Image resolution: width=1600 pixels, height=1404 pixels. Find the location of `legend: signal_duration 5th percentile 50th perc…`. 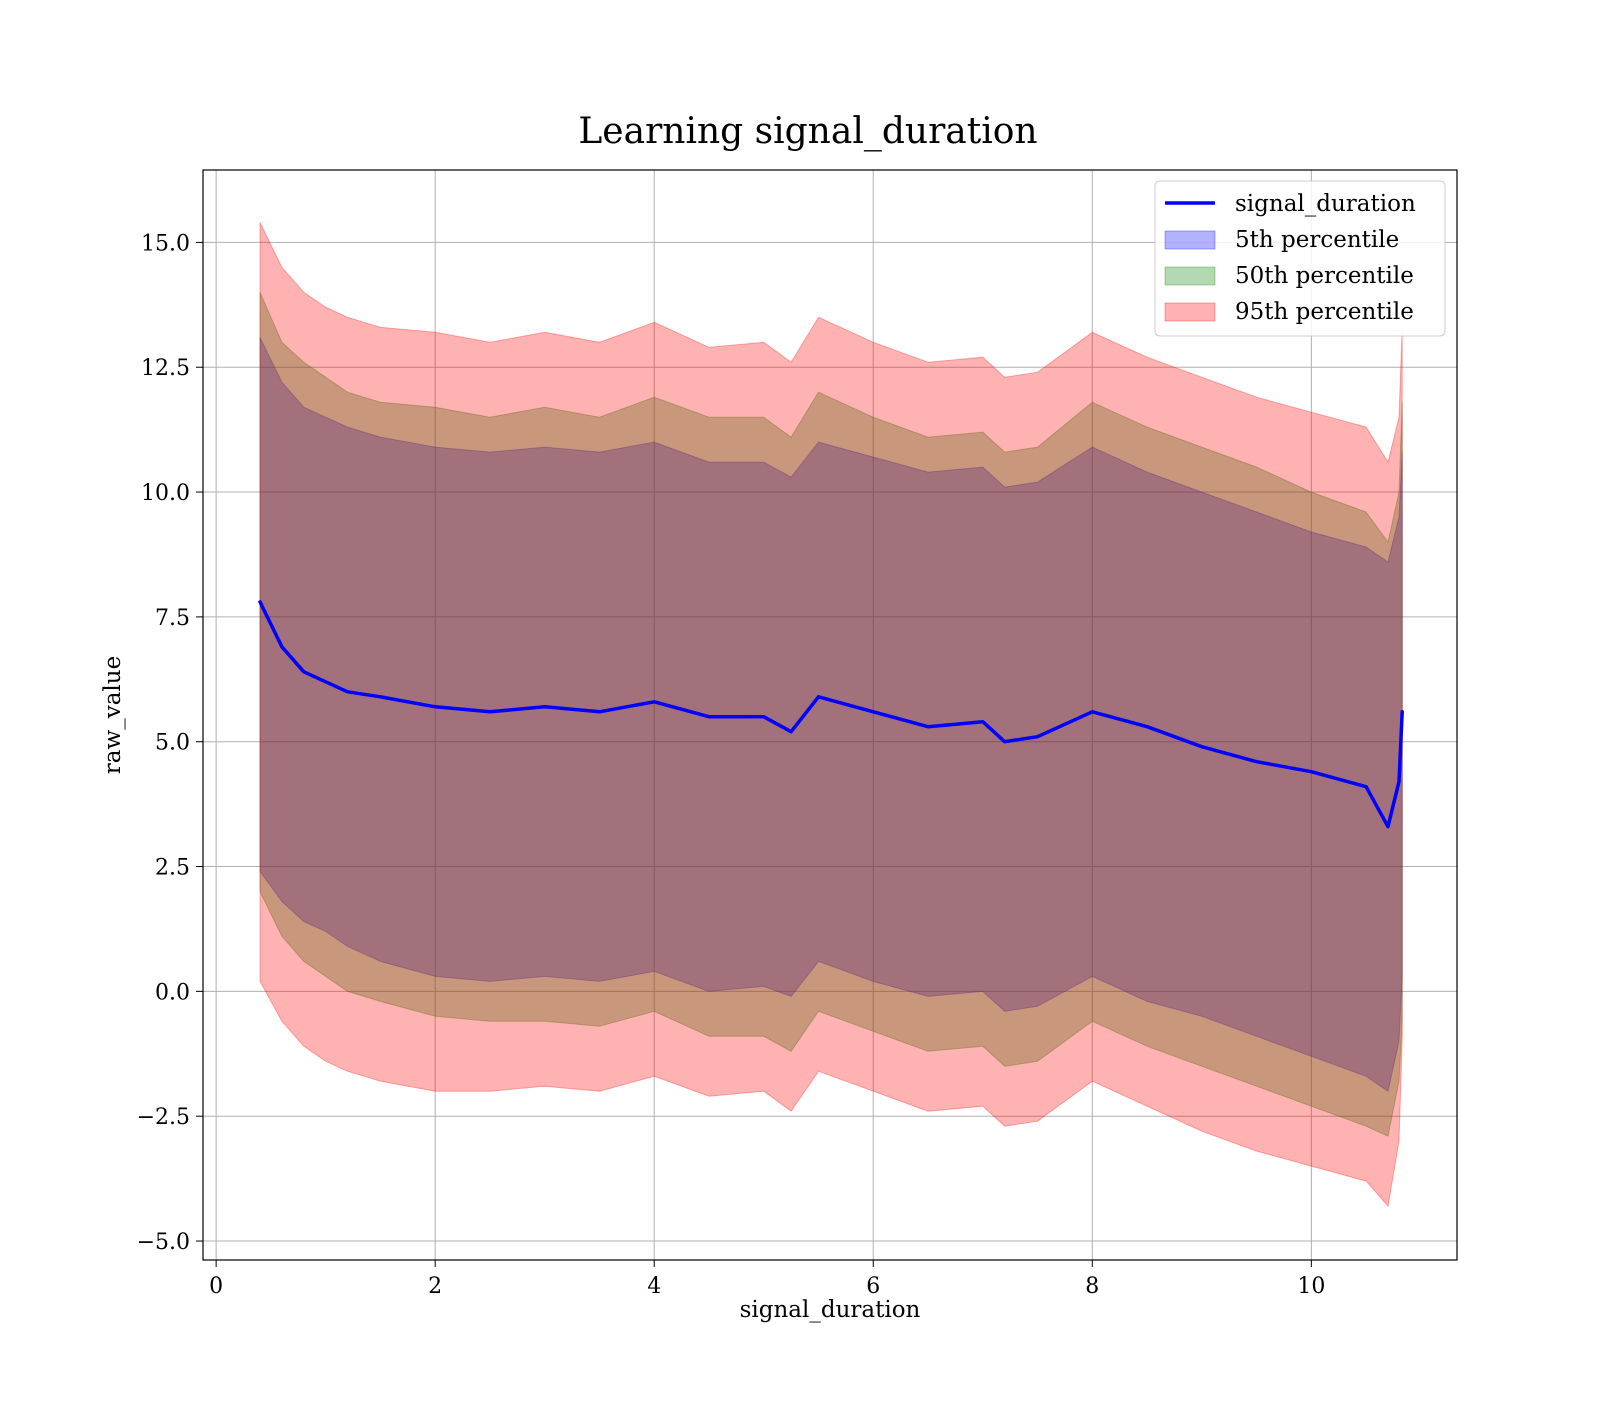

legend: signal_duration 5th percentile 50th perc… is located at coordinates (1300, 258).